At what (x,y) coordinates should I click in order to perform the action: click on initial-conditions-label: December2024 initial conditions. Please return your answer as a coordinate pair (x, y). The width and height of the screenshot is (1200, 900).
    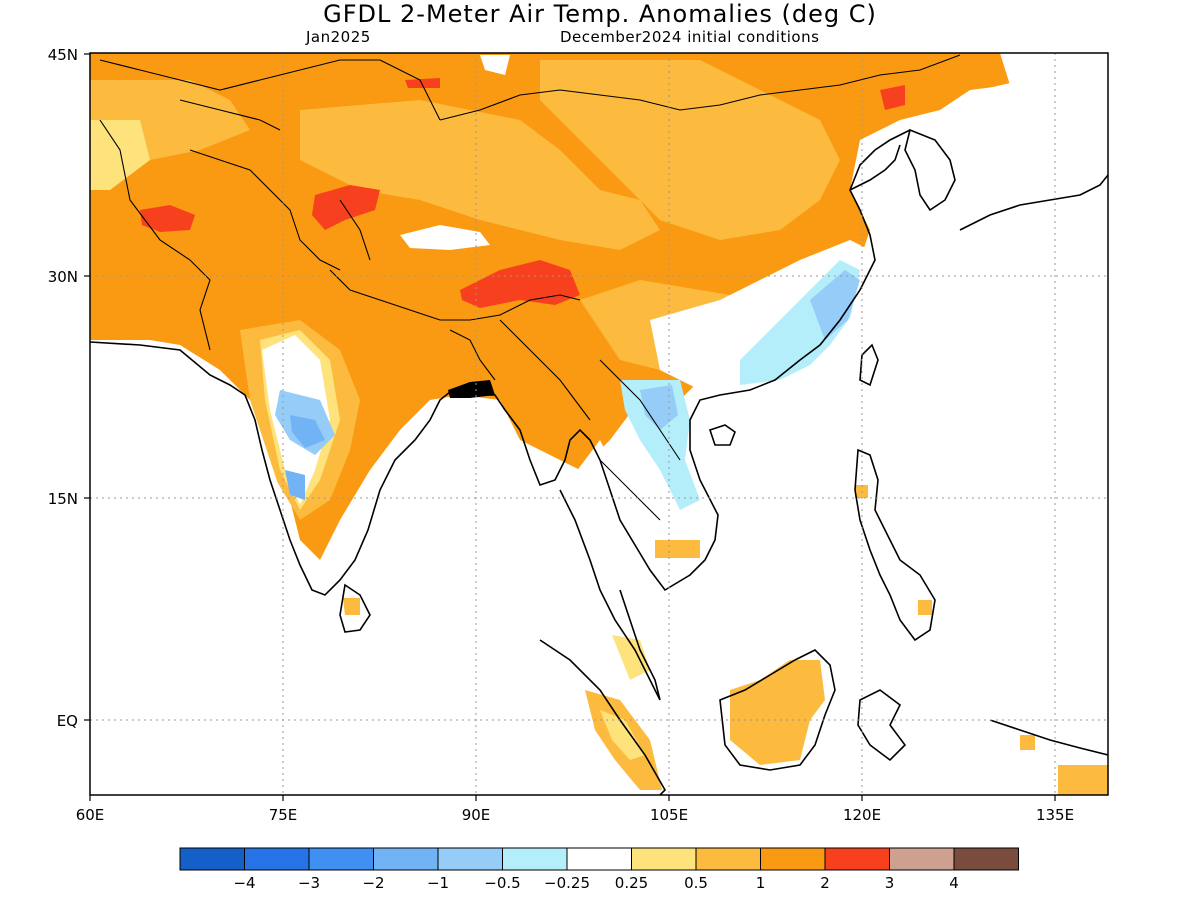
    Looking at the image, I should click on (690, 37).